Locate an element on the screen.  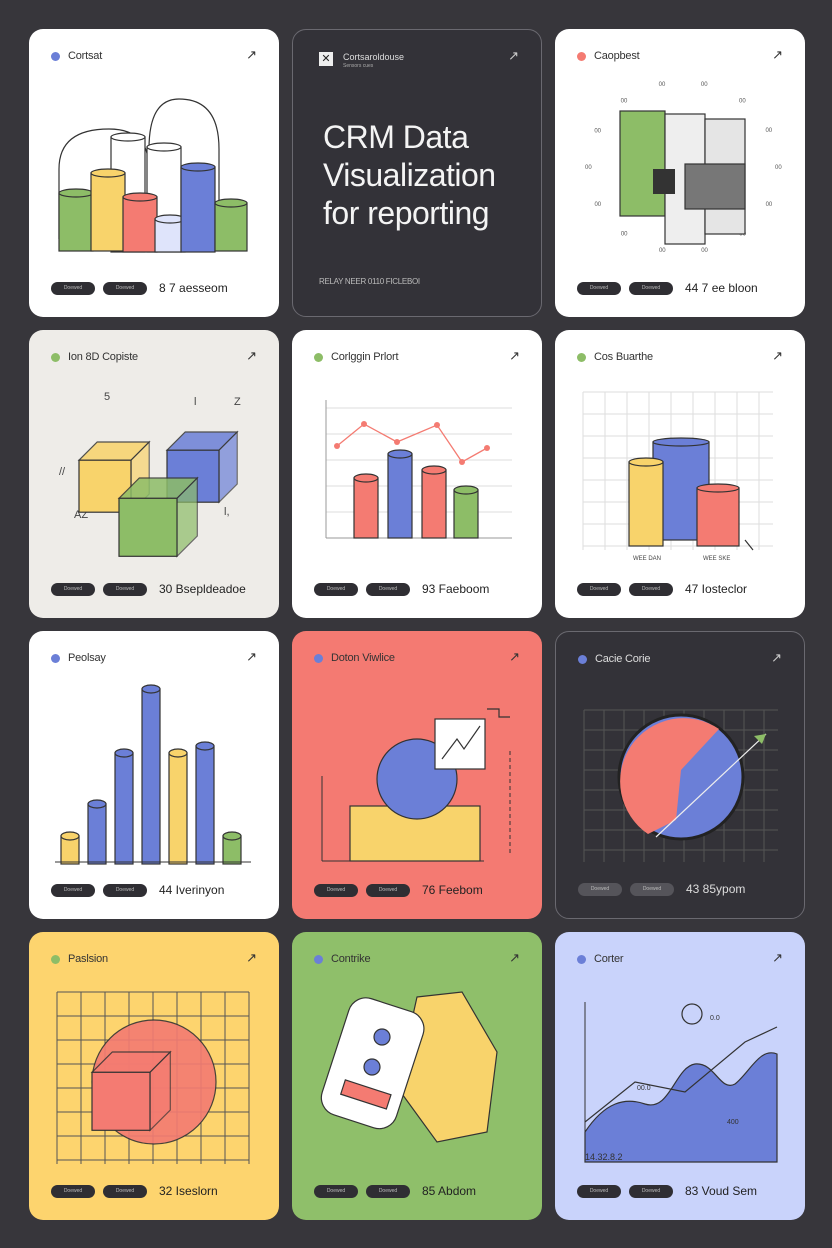
dashboard-card: Paslsion ↗ Doewed Doewed 32 Iseslorn is located at coordinates (154, 1076).